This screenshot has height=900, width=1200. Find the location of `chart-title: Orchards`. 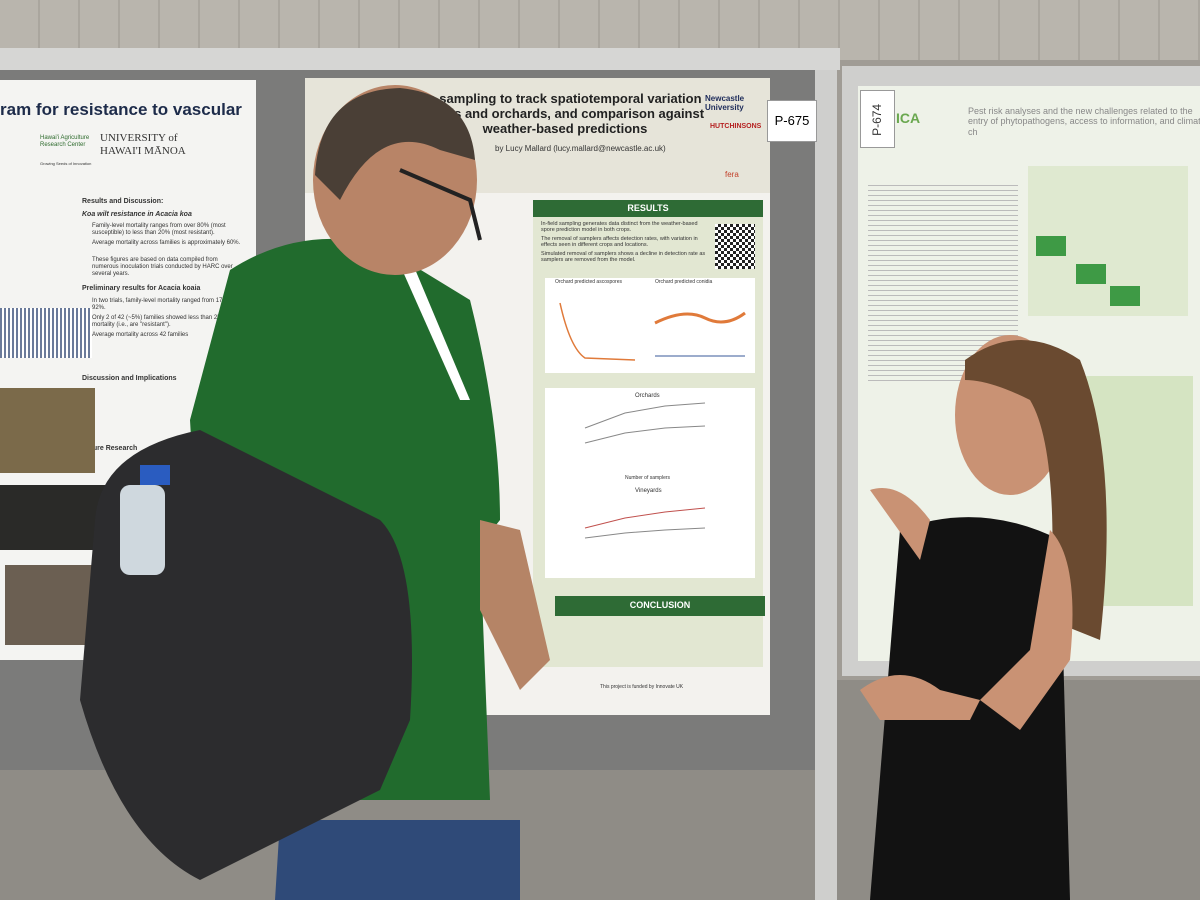

chart-title: Orchards is located at coordinates (647, 396).